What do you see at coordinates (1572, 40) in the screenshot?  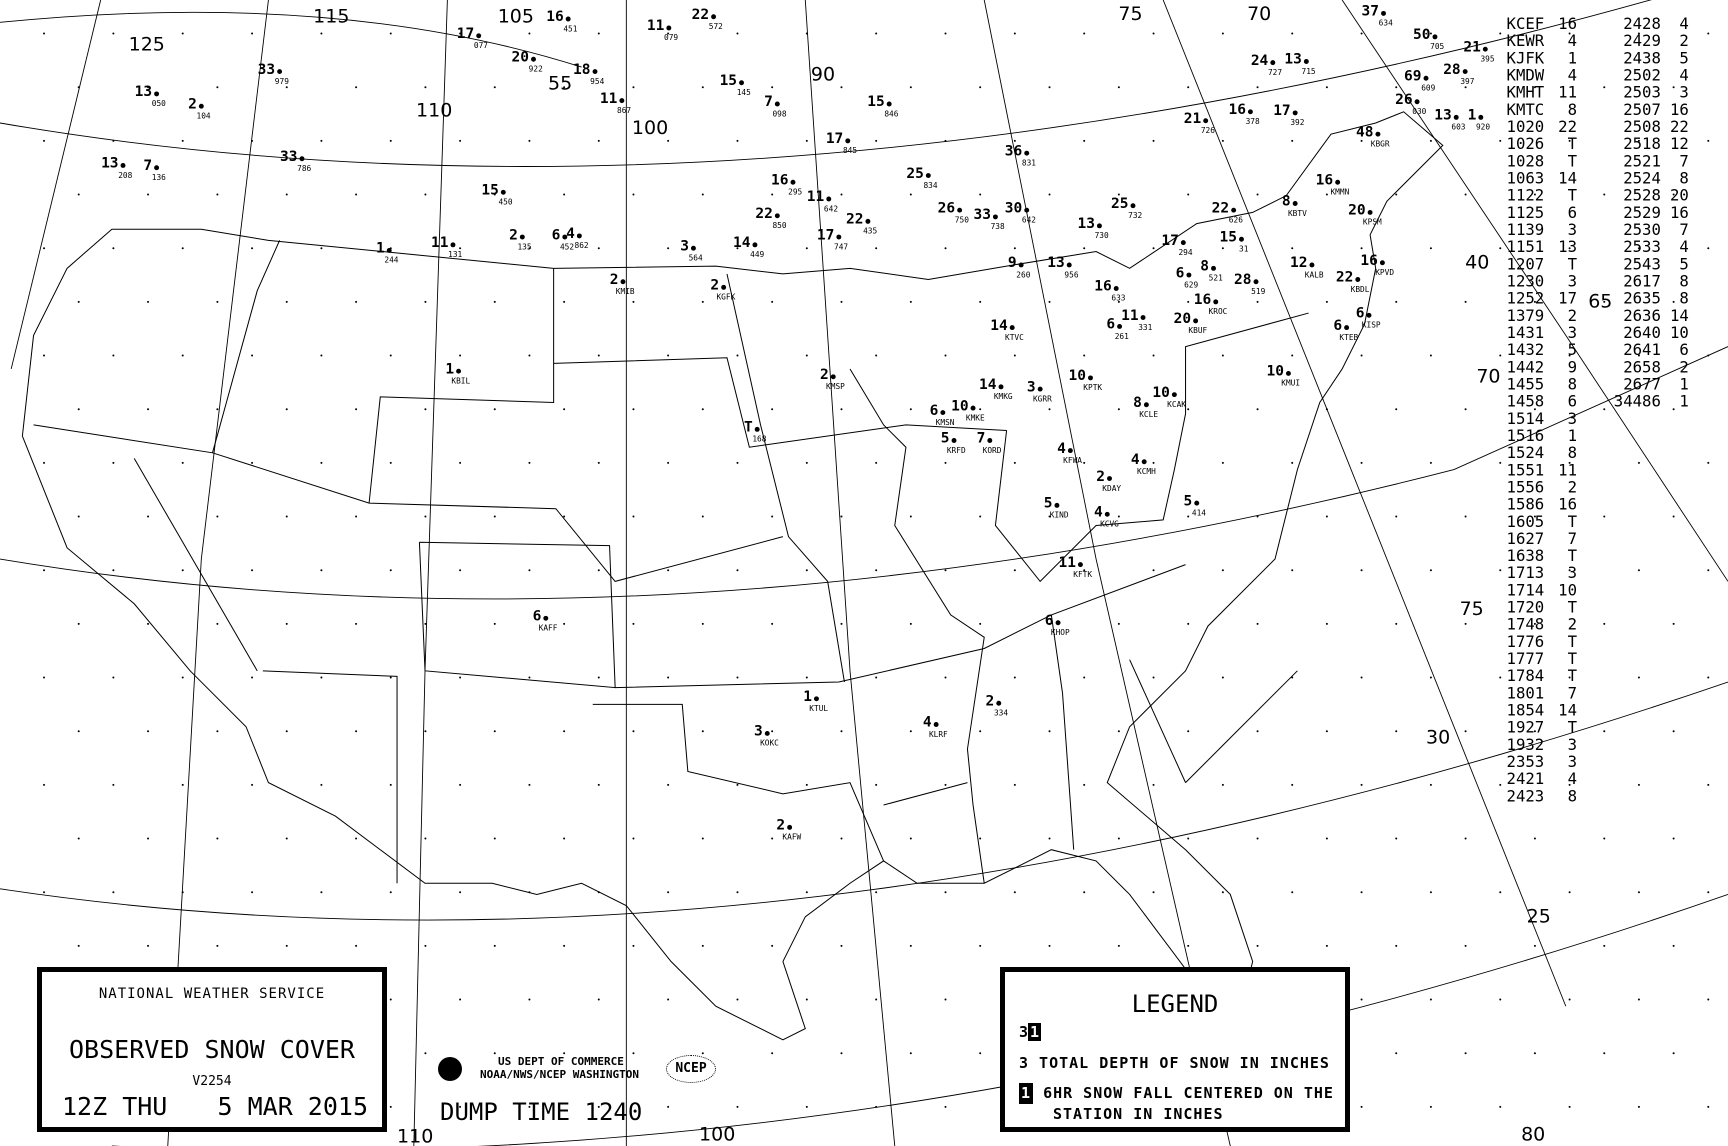 I see `table-value: 4` at bounding box center [1572, 40].